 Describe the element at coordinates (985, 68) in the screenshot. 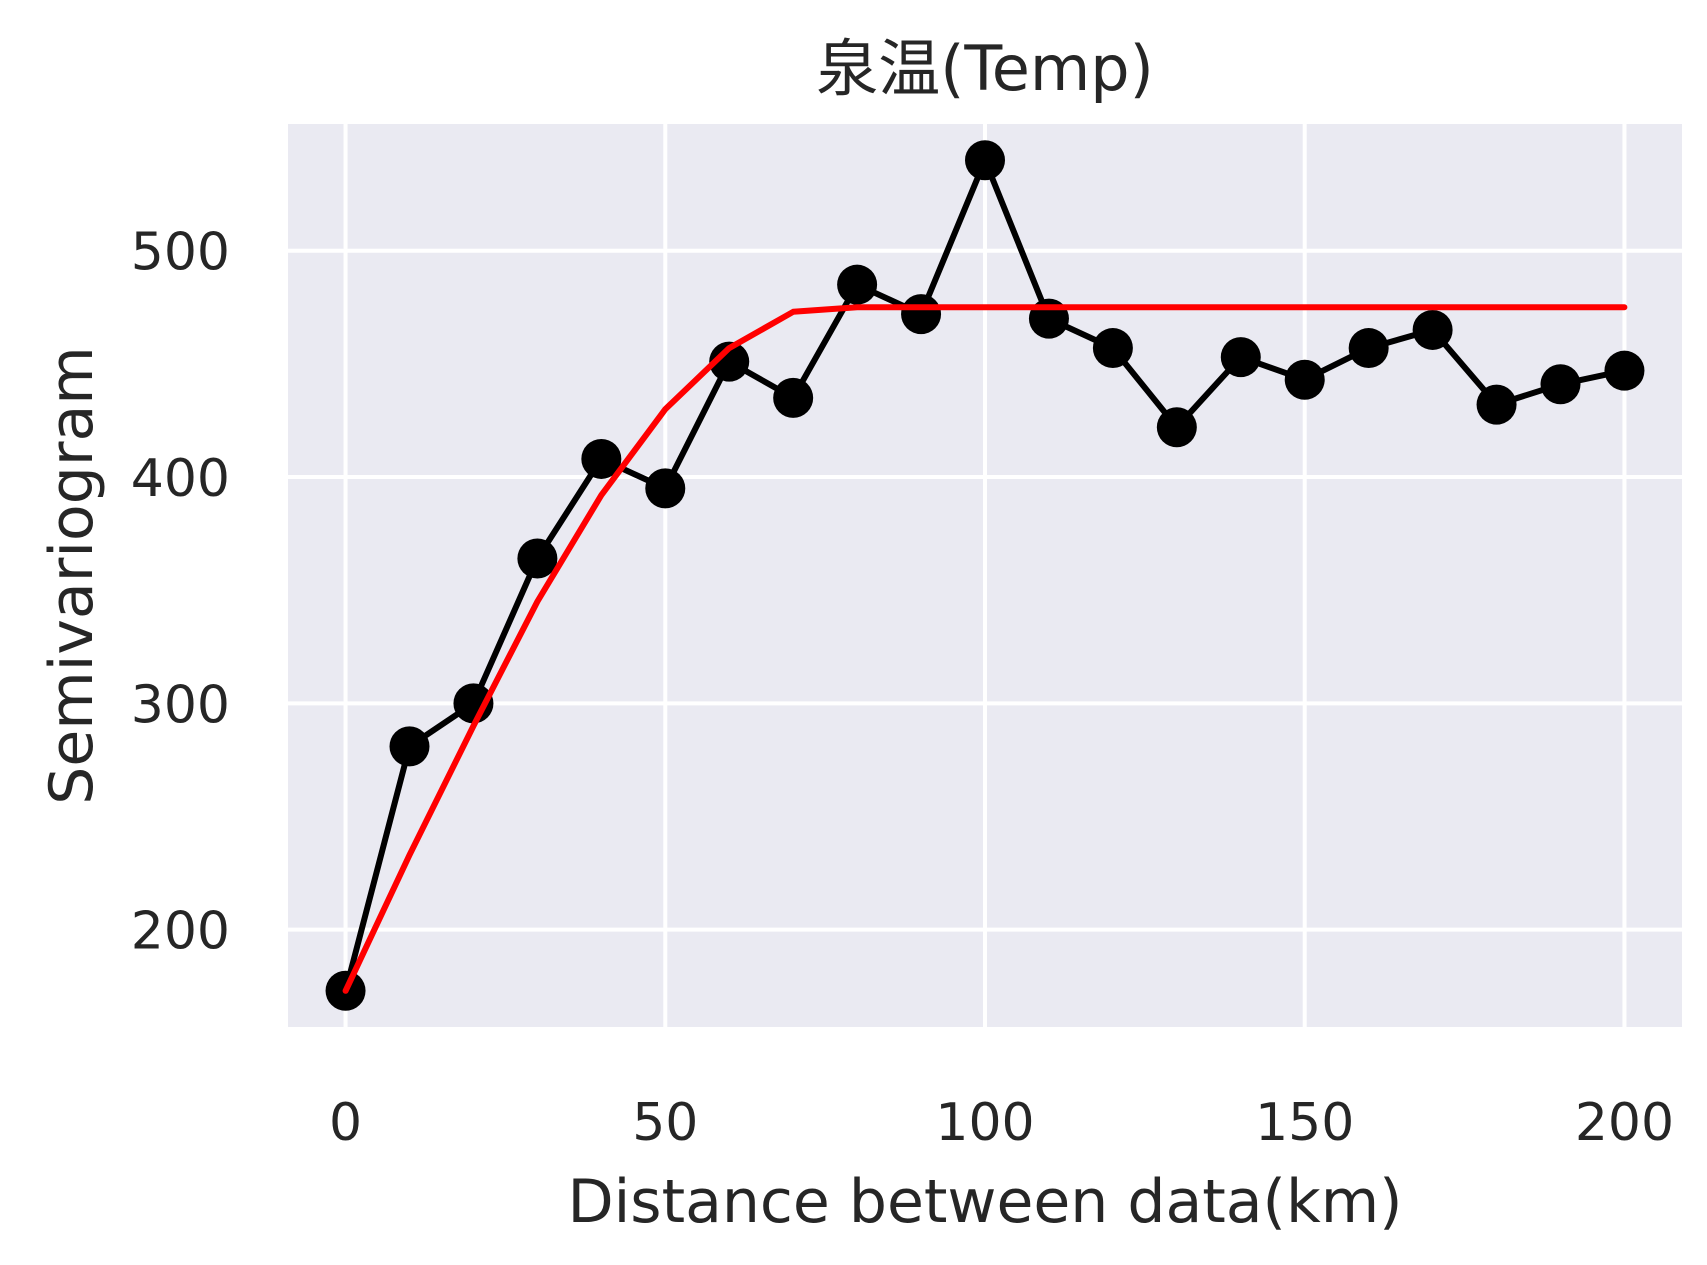

I see `chart-title: 泉温(Temp)` at that location.